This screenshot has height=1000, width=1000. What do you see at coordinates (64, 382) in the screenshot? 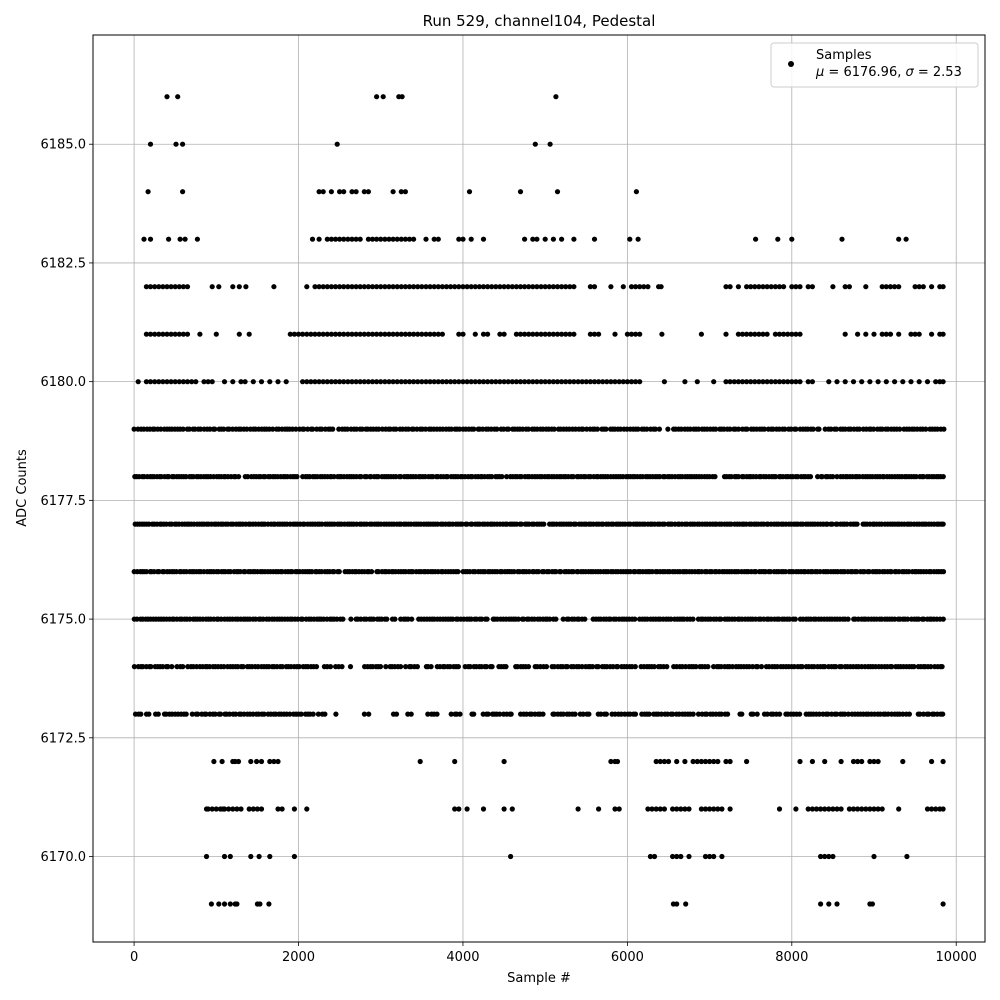
I see `y-tick-label: 6180.0` at bounding box center [64, 382].